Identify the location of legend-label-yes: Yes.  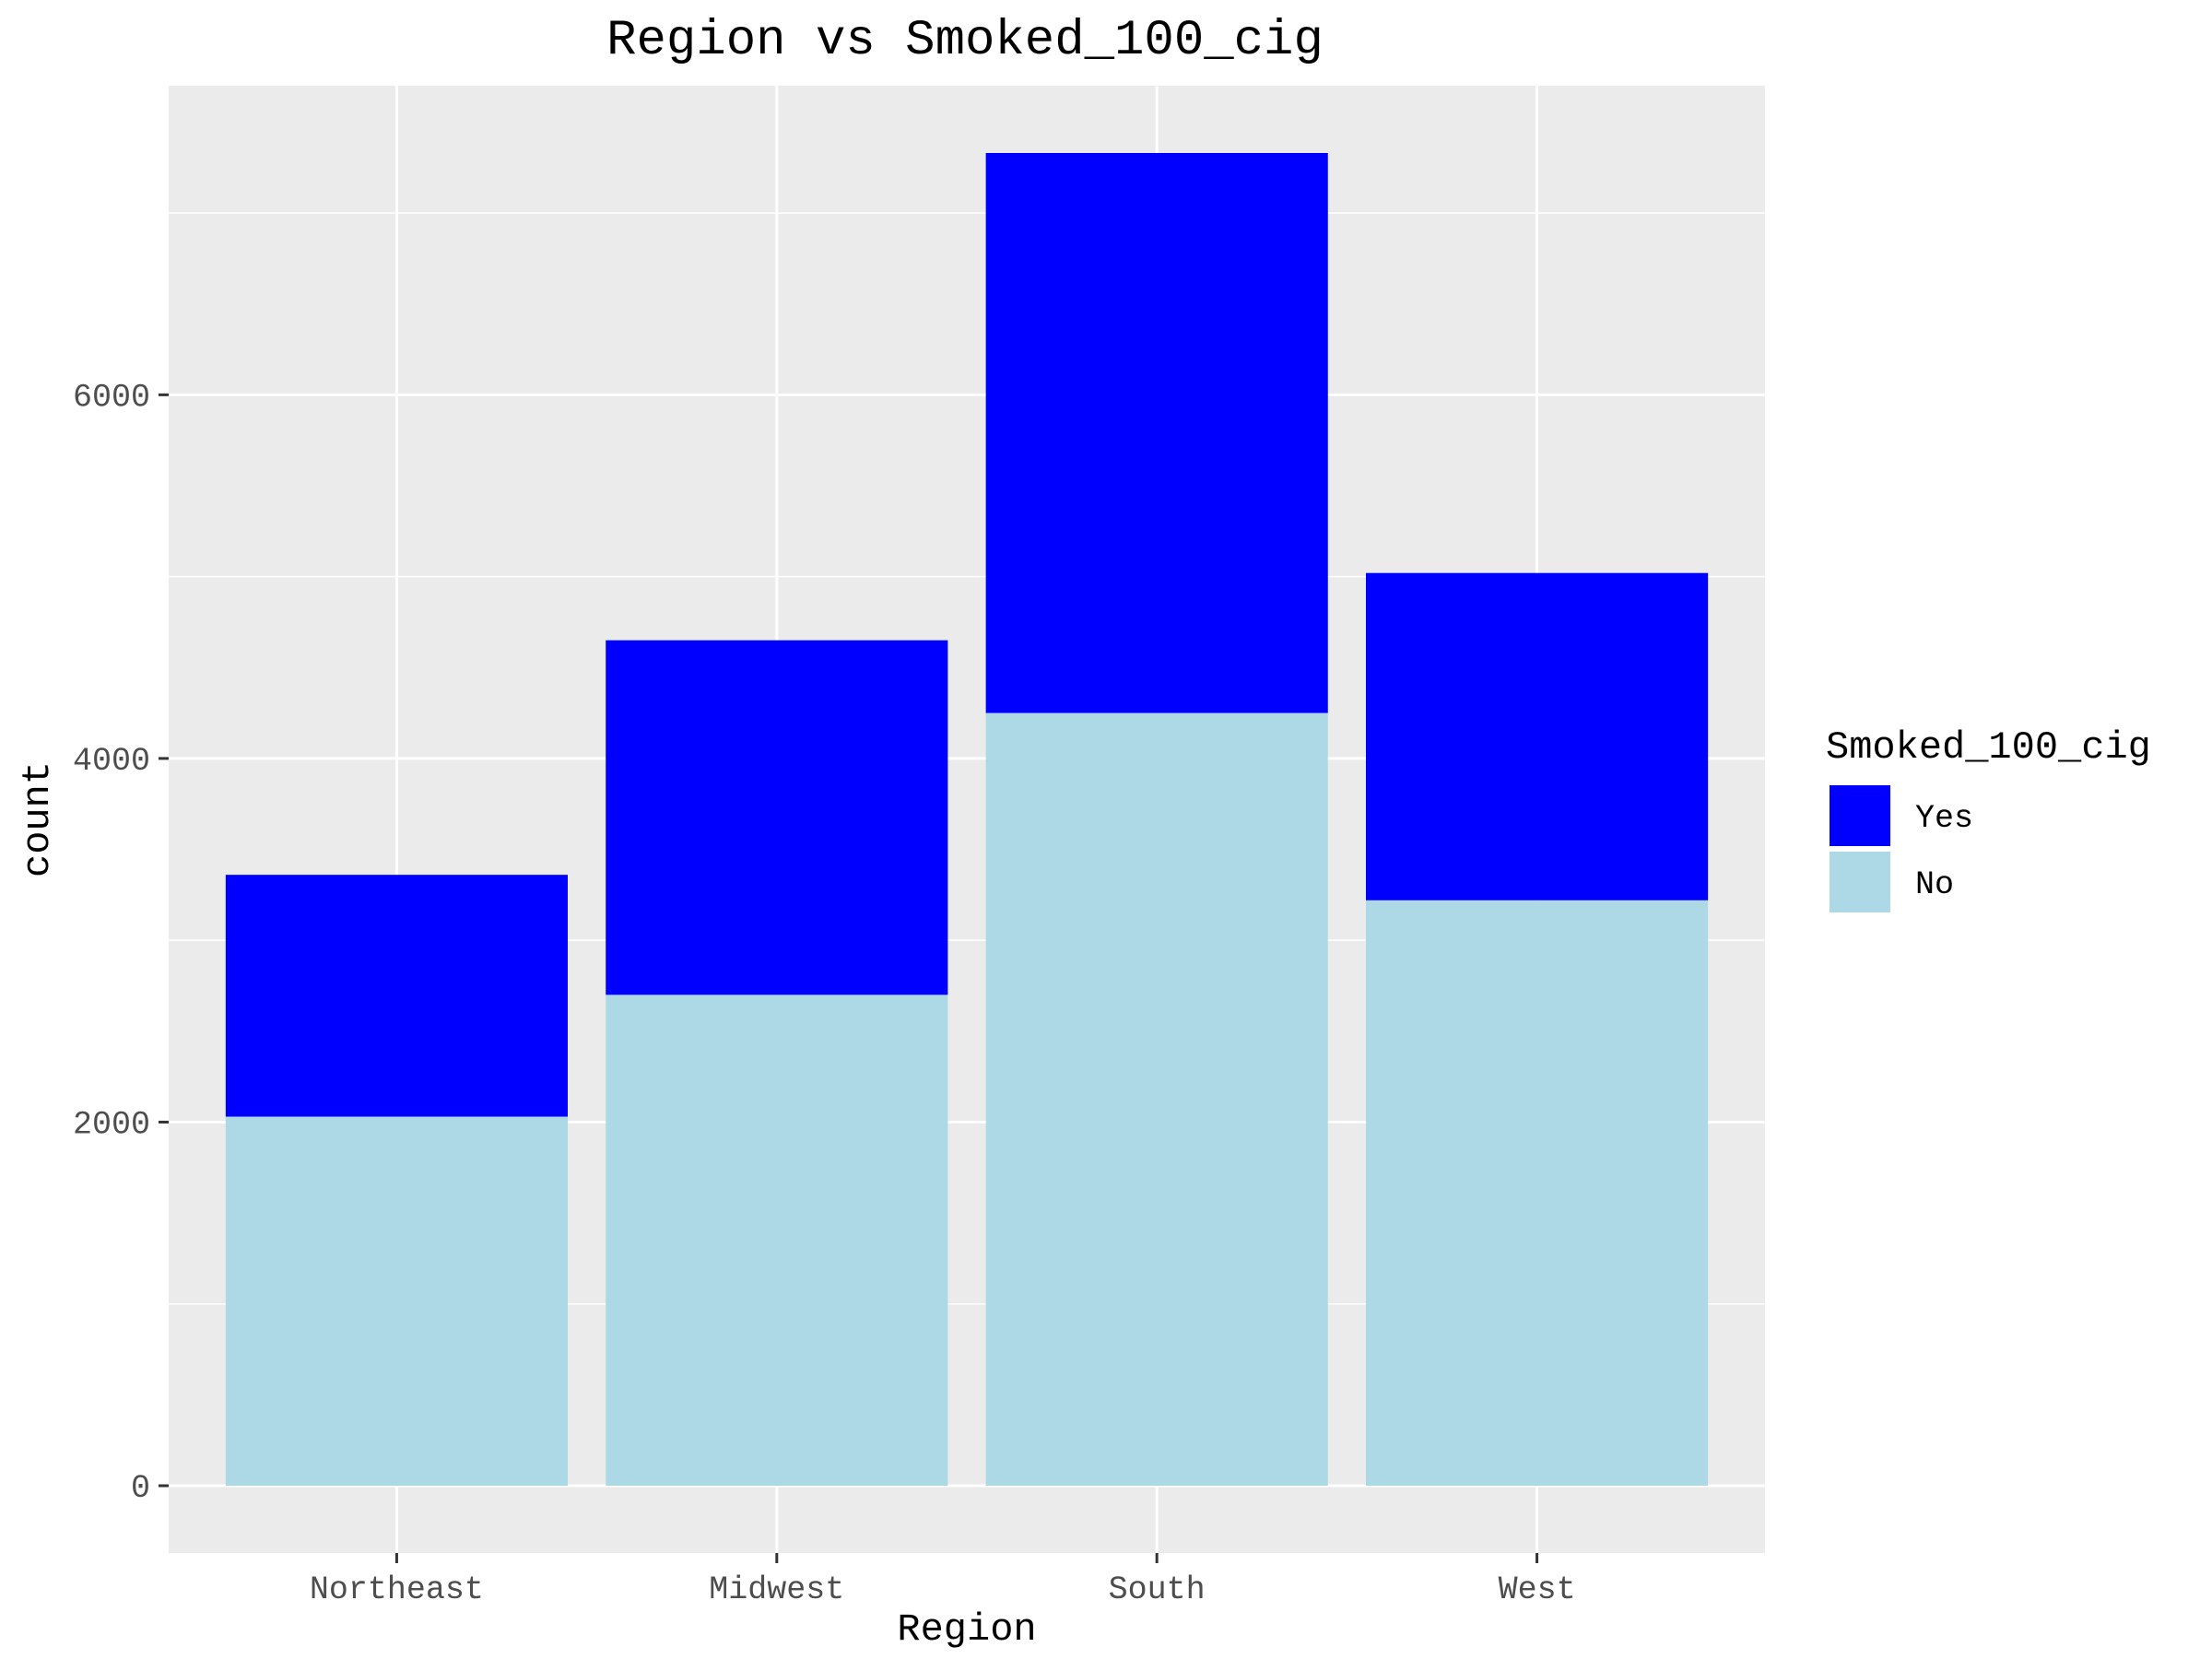
(1944, 818).